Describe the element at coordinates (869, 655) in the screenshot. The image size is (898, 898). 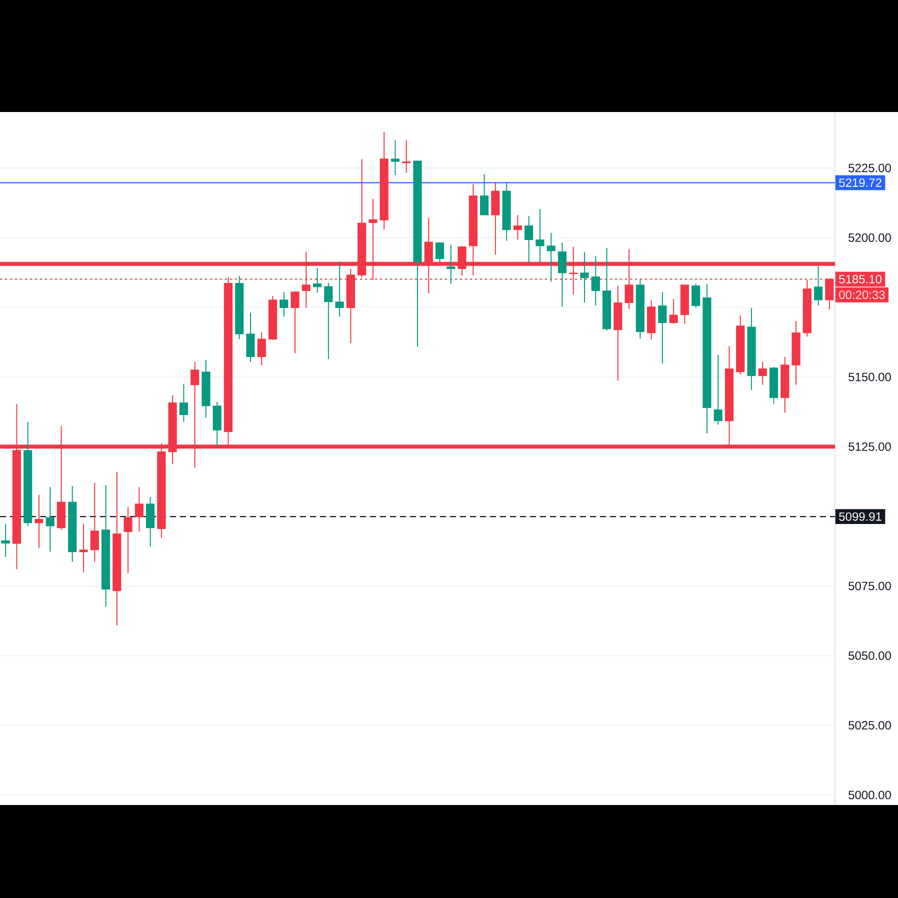
I see `y-tick-label: 5050.00` at that location.